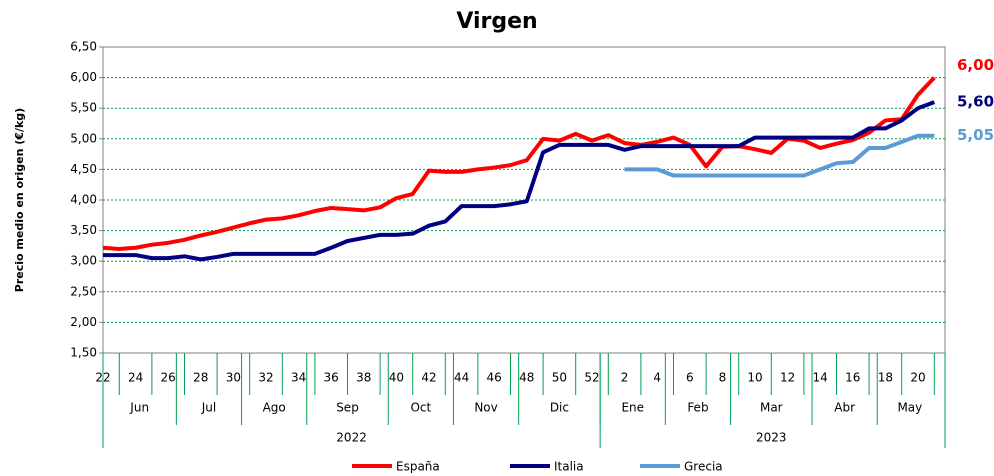 The width and height of the screenshot is (994, 476). What do you see at coordinates (975, 135) in the screenshot?
I see `end-value-label: 5,05` at bounding box center [975, 135].